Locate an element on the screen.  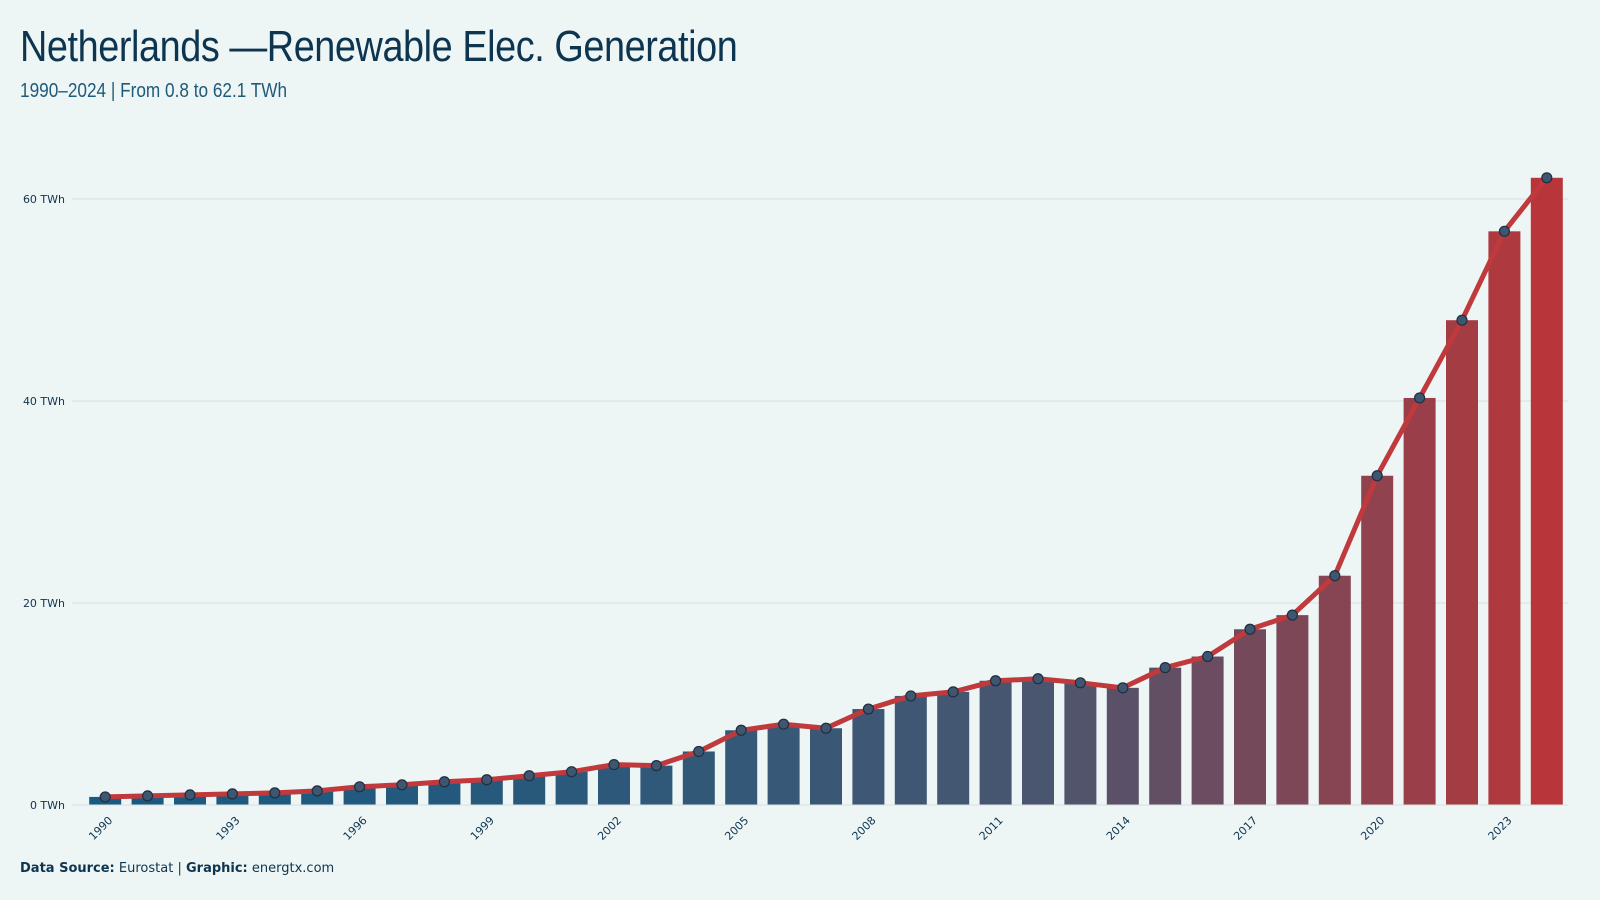
point-1999 is located at coordinates (487, 780).